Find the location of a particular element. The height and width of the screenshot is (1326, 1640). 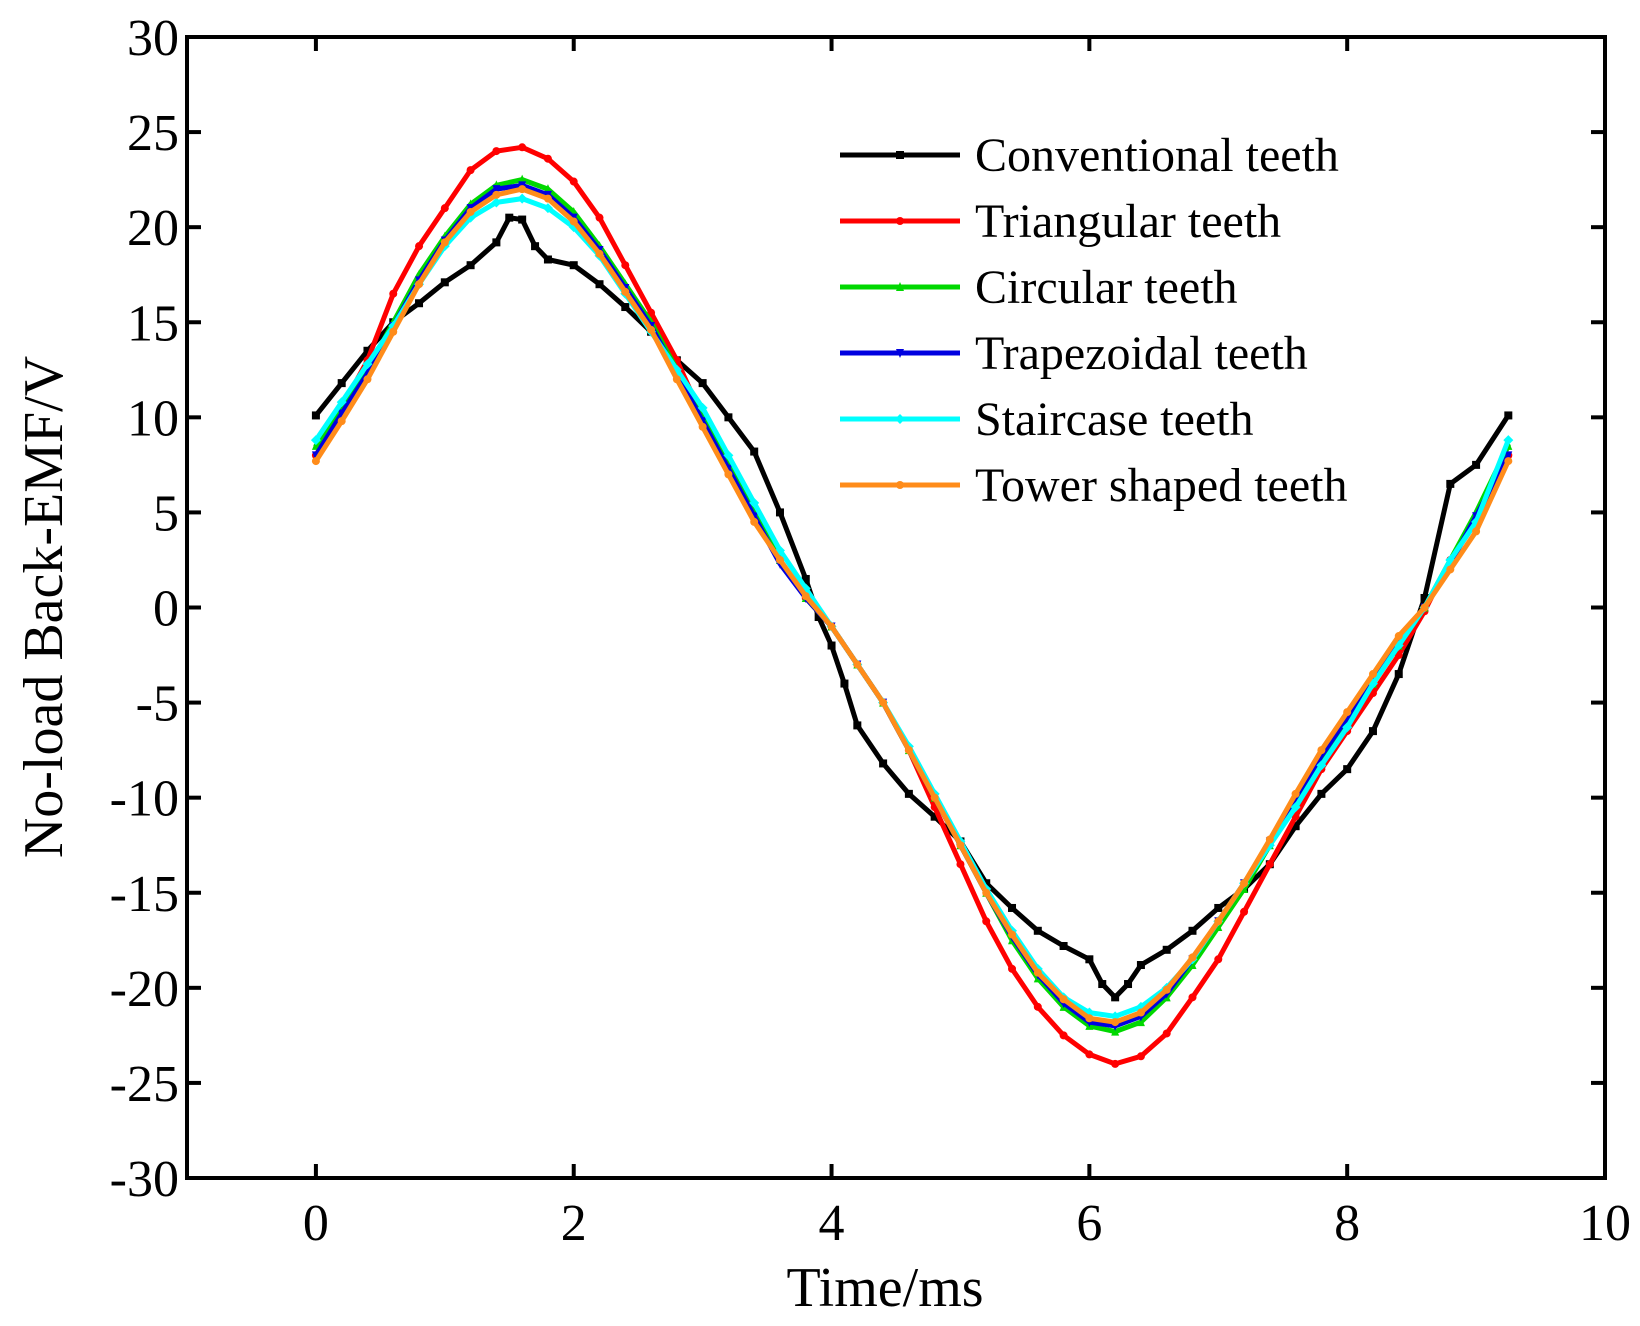

legend-item-conventional-teeth: Conventional teeth is located at coordinates (1089, 155).